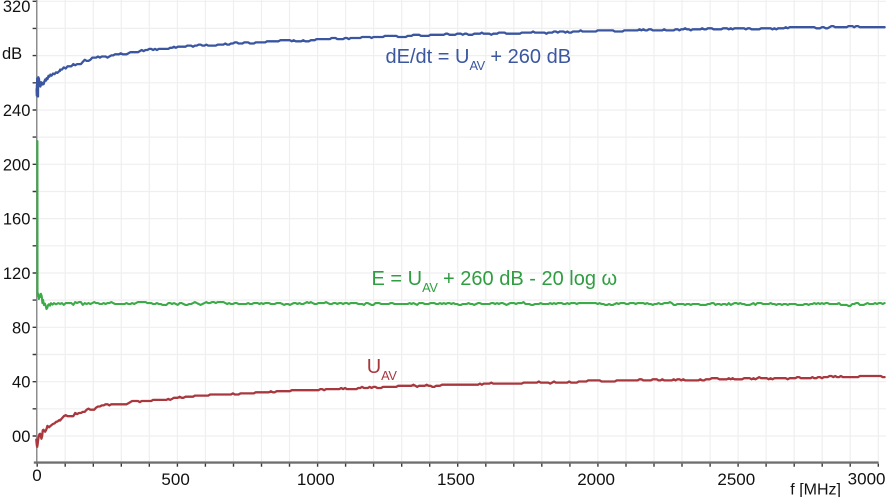 The width and height of the screenshot is (886, 497). What do you see at coordinates (175, 479) in the screenshot?
I see `svg-text: 500` at bounding box center [175, 479].